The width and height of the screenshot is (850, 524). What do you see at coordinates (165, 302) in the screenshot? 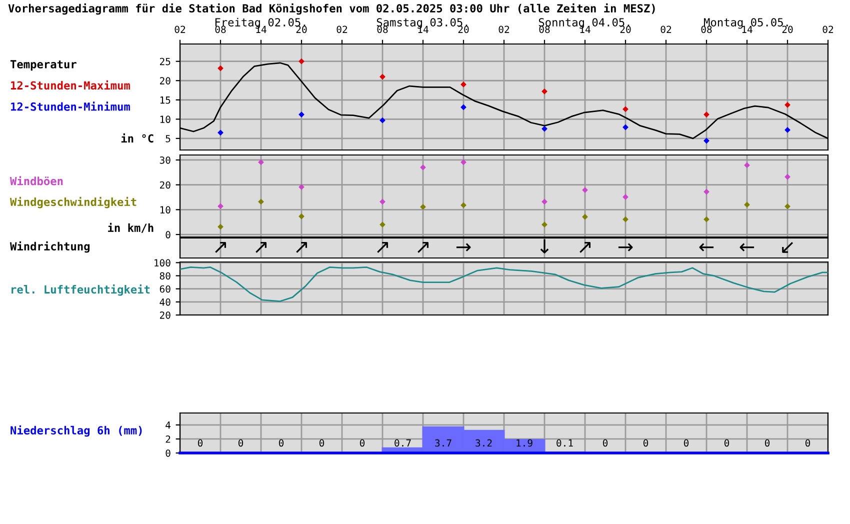
I see `y-tick-label: 40` at bounding box center [165, 302].